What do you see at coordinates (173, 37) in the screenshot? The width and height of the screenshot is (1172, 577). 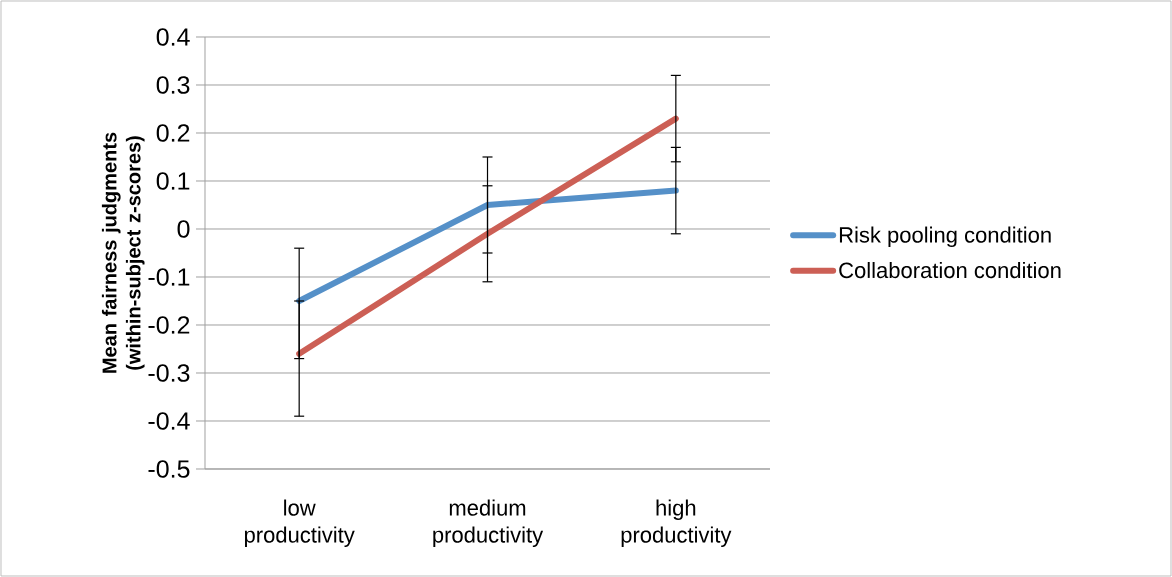 I see `y-tick-label: 0.4` at bounding box center [173, 37].